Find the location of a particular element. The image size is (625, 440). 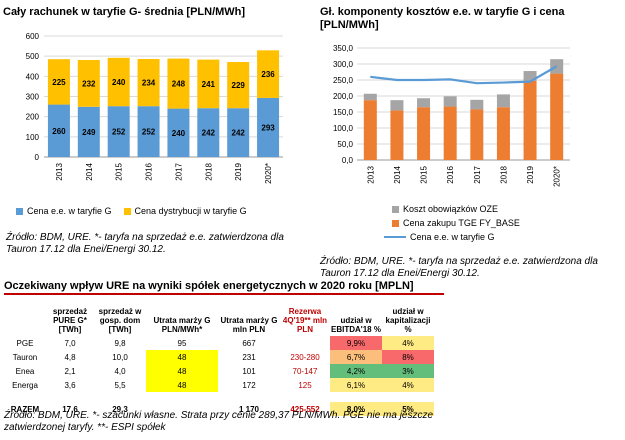

right-y-tick: 350,0 is located at coordinates (343, 48).